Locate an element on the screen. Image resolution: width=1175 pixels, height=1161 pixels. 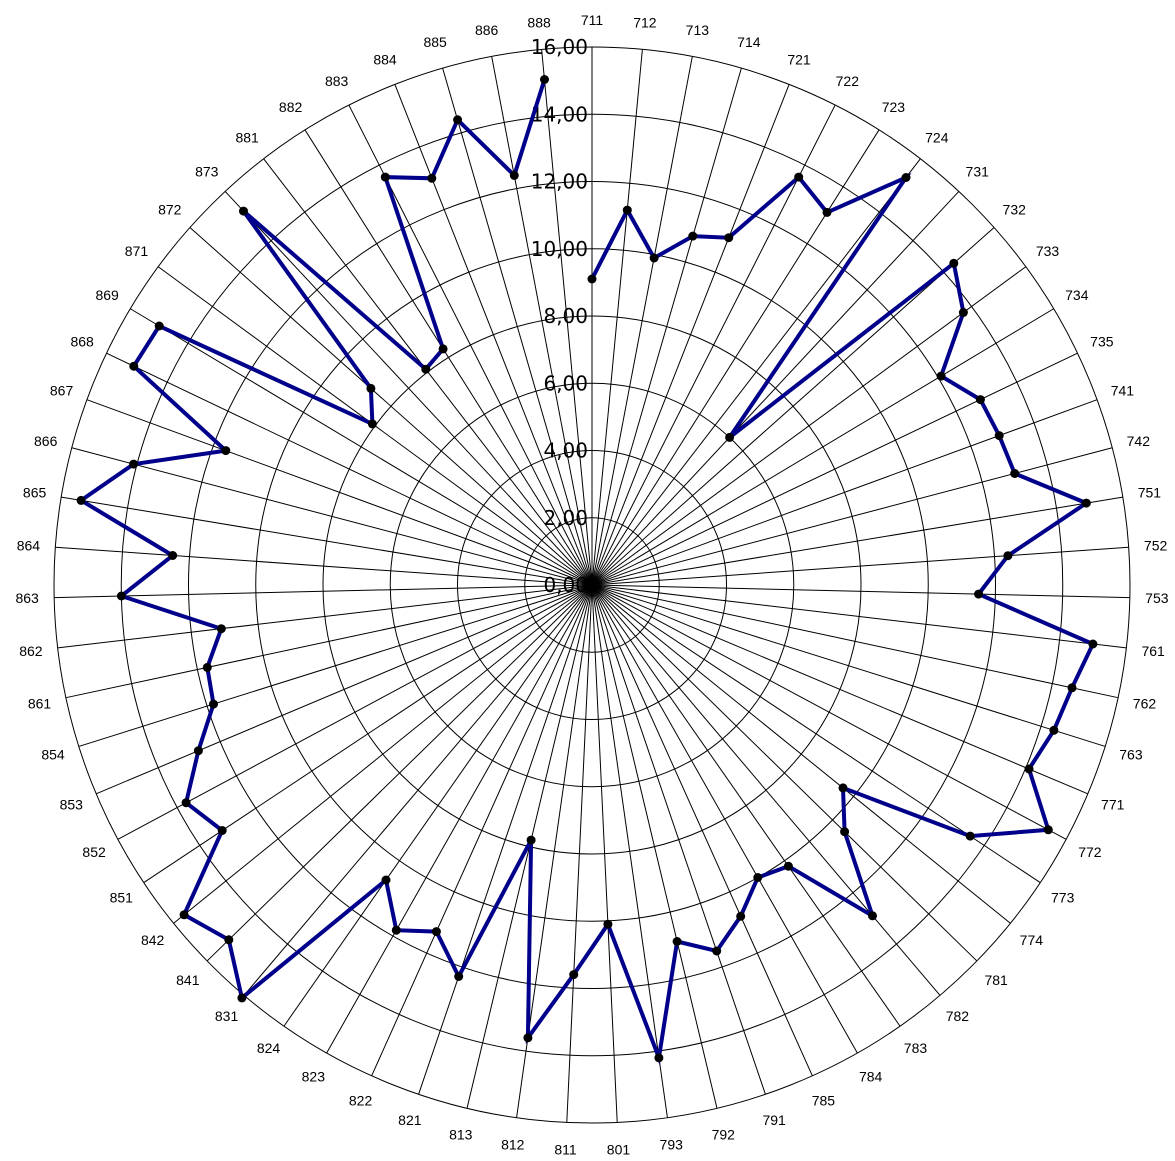
category-label: 774 is located at coordinates (1032, 940).